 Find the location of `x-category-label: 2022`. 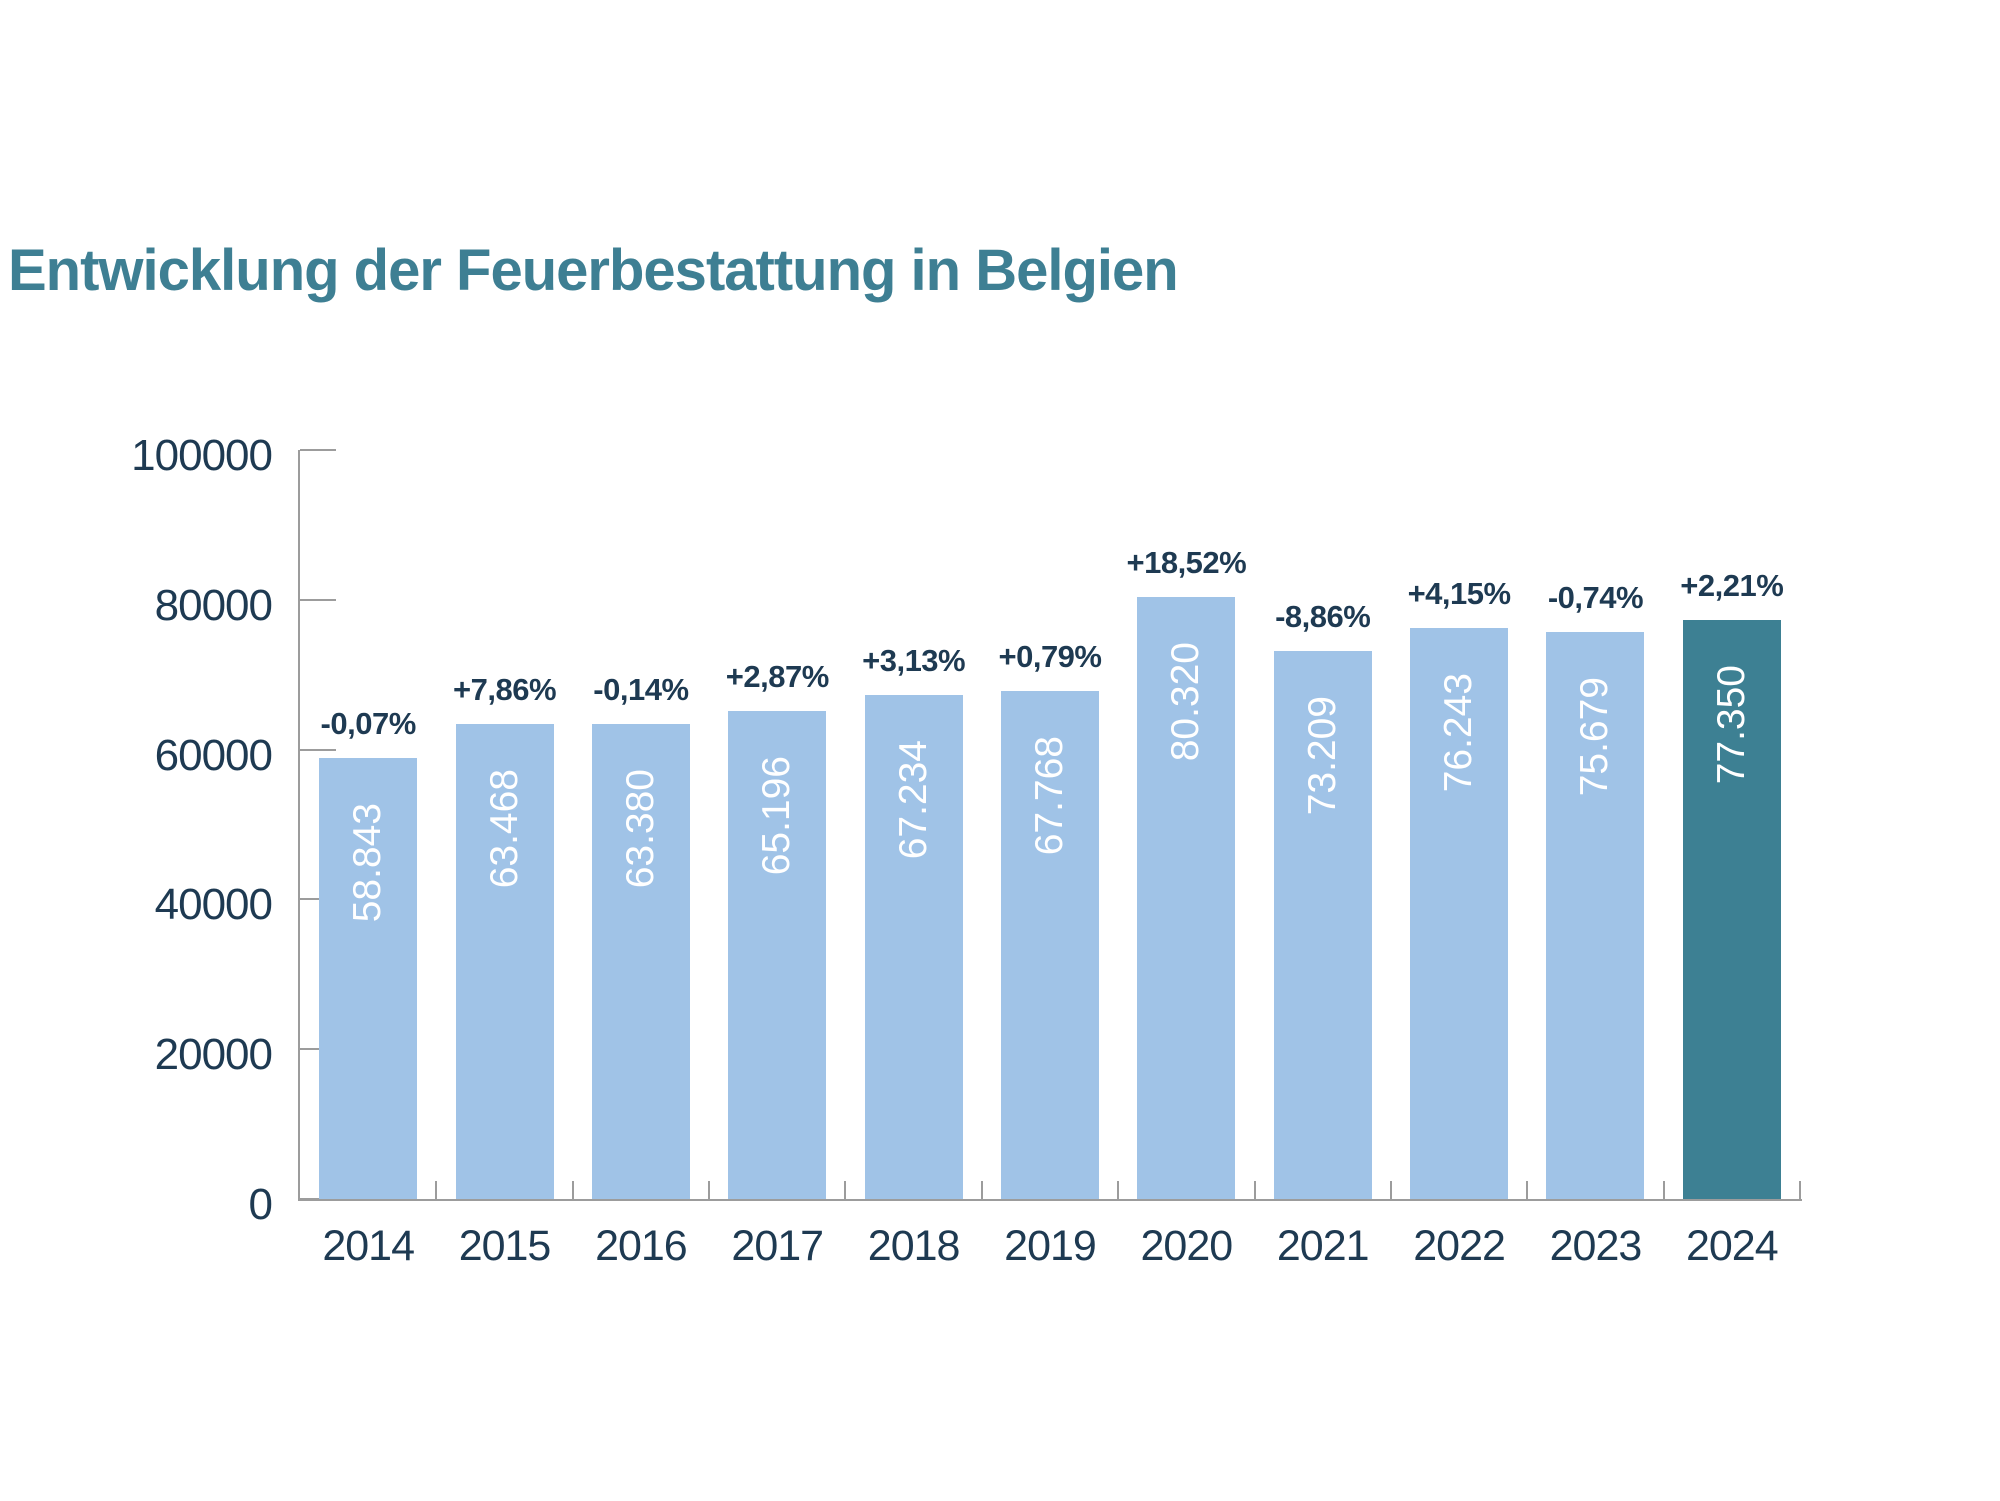

x-category-label: 2022 is located at coordinates (1459, 1246).